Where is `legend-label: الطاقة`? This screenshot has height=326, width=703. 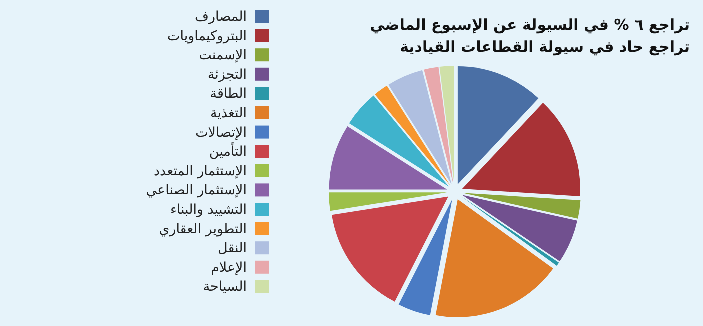
legend-label: الطاقة is located at coordinates (228, 94).